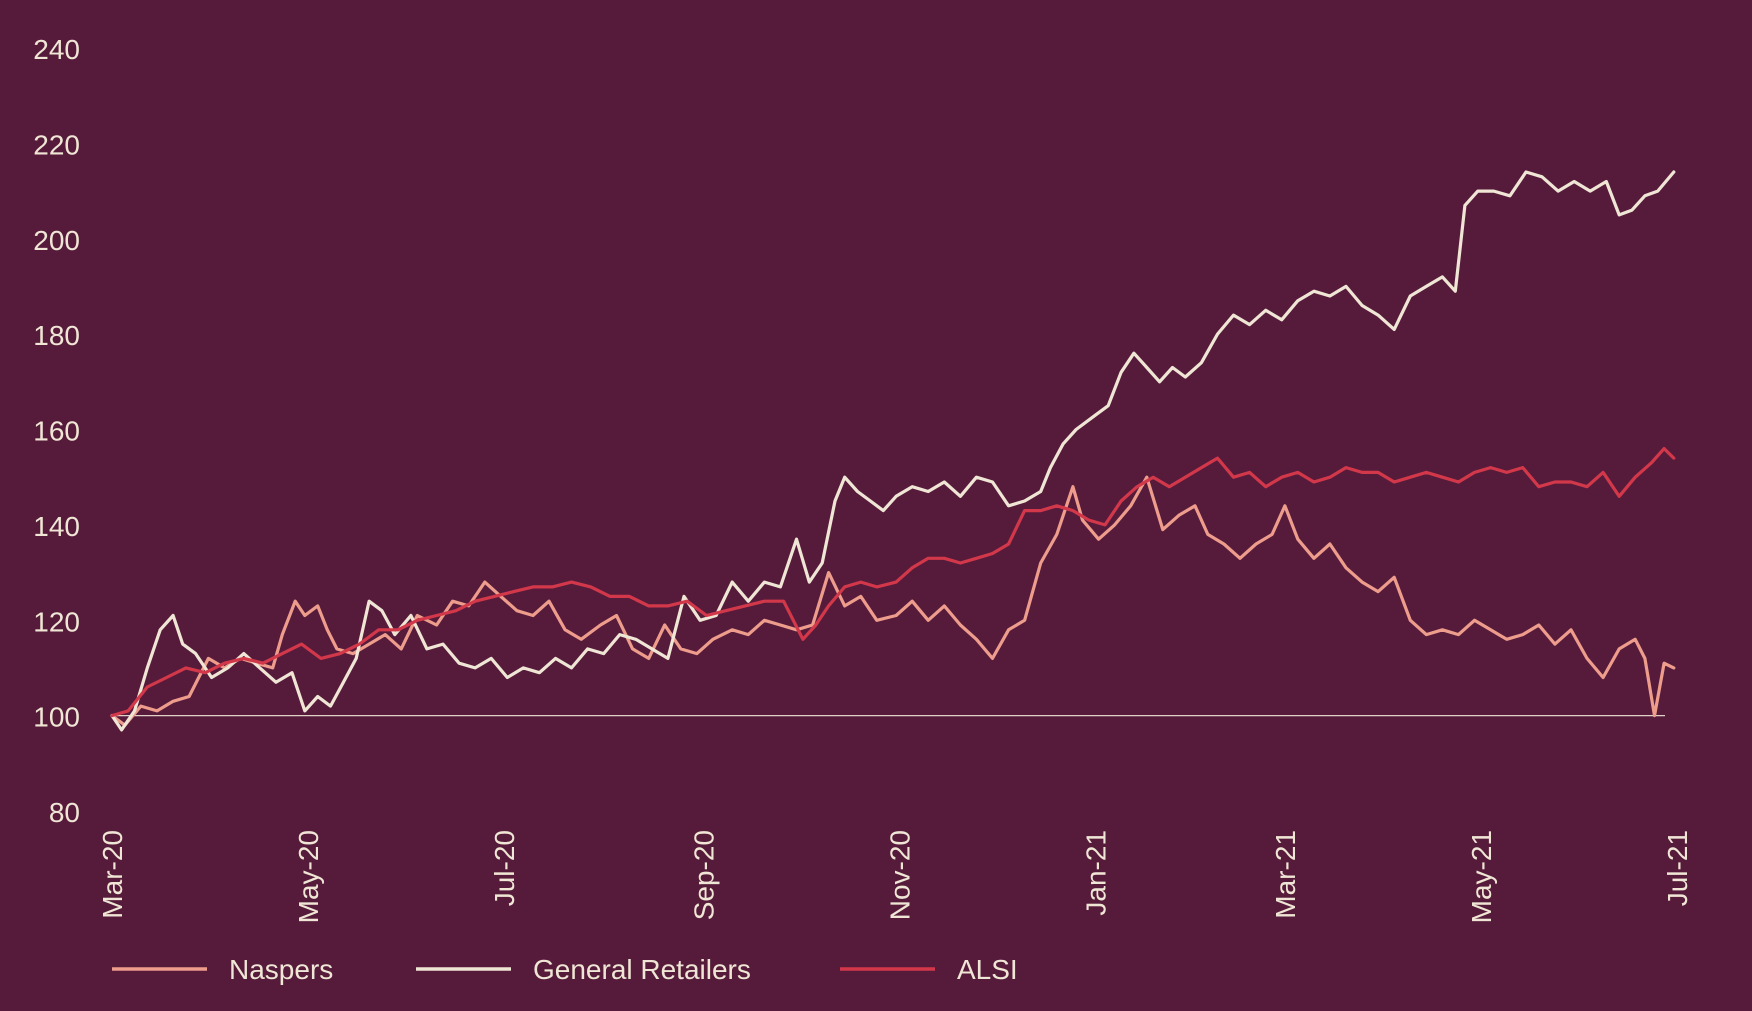 This screenshot has width=1752, height=1011. I want to click on y-tick-label: 120, so click(56, 621).